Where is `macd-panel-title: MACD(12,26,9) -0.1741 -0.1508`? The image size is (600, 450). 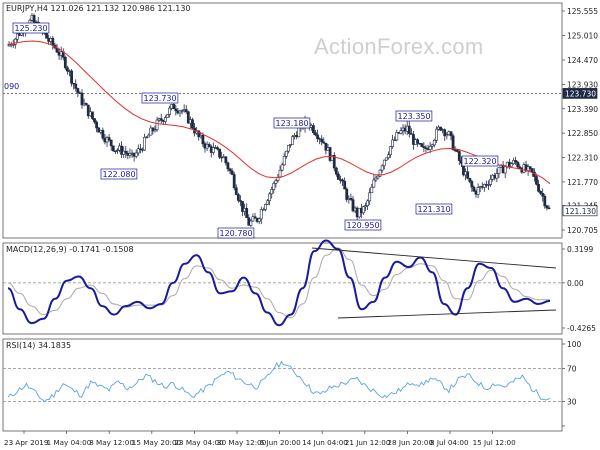
macd-panel-title: MACD(12,26,9) -0.1741 -0.1508 is located at coordinates (70, 249).